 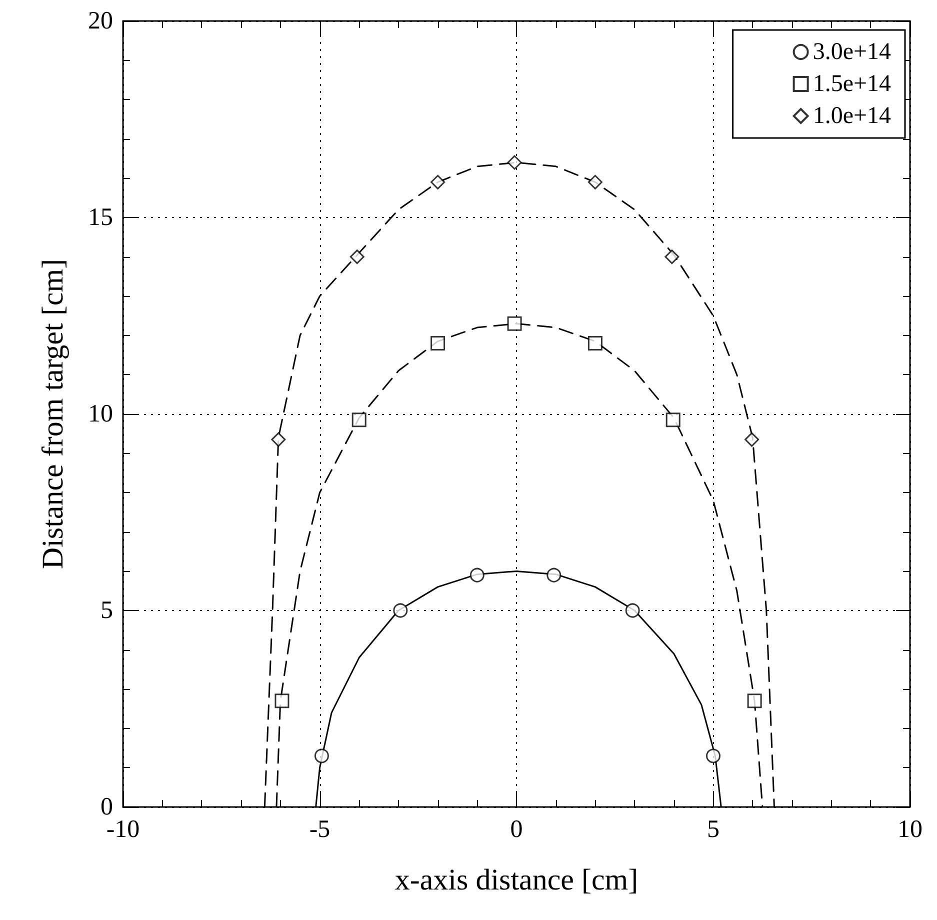 What do you see at coordinates (53, 414) in the screenshot?
I see `y-axis-title: Distance from target [cm]` at bounding box center [53, 414].